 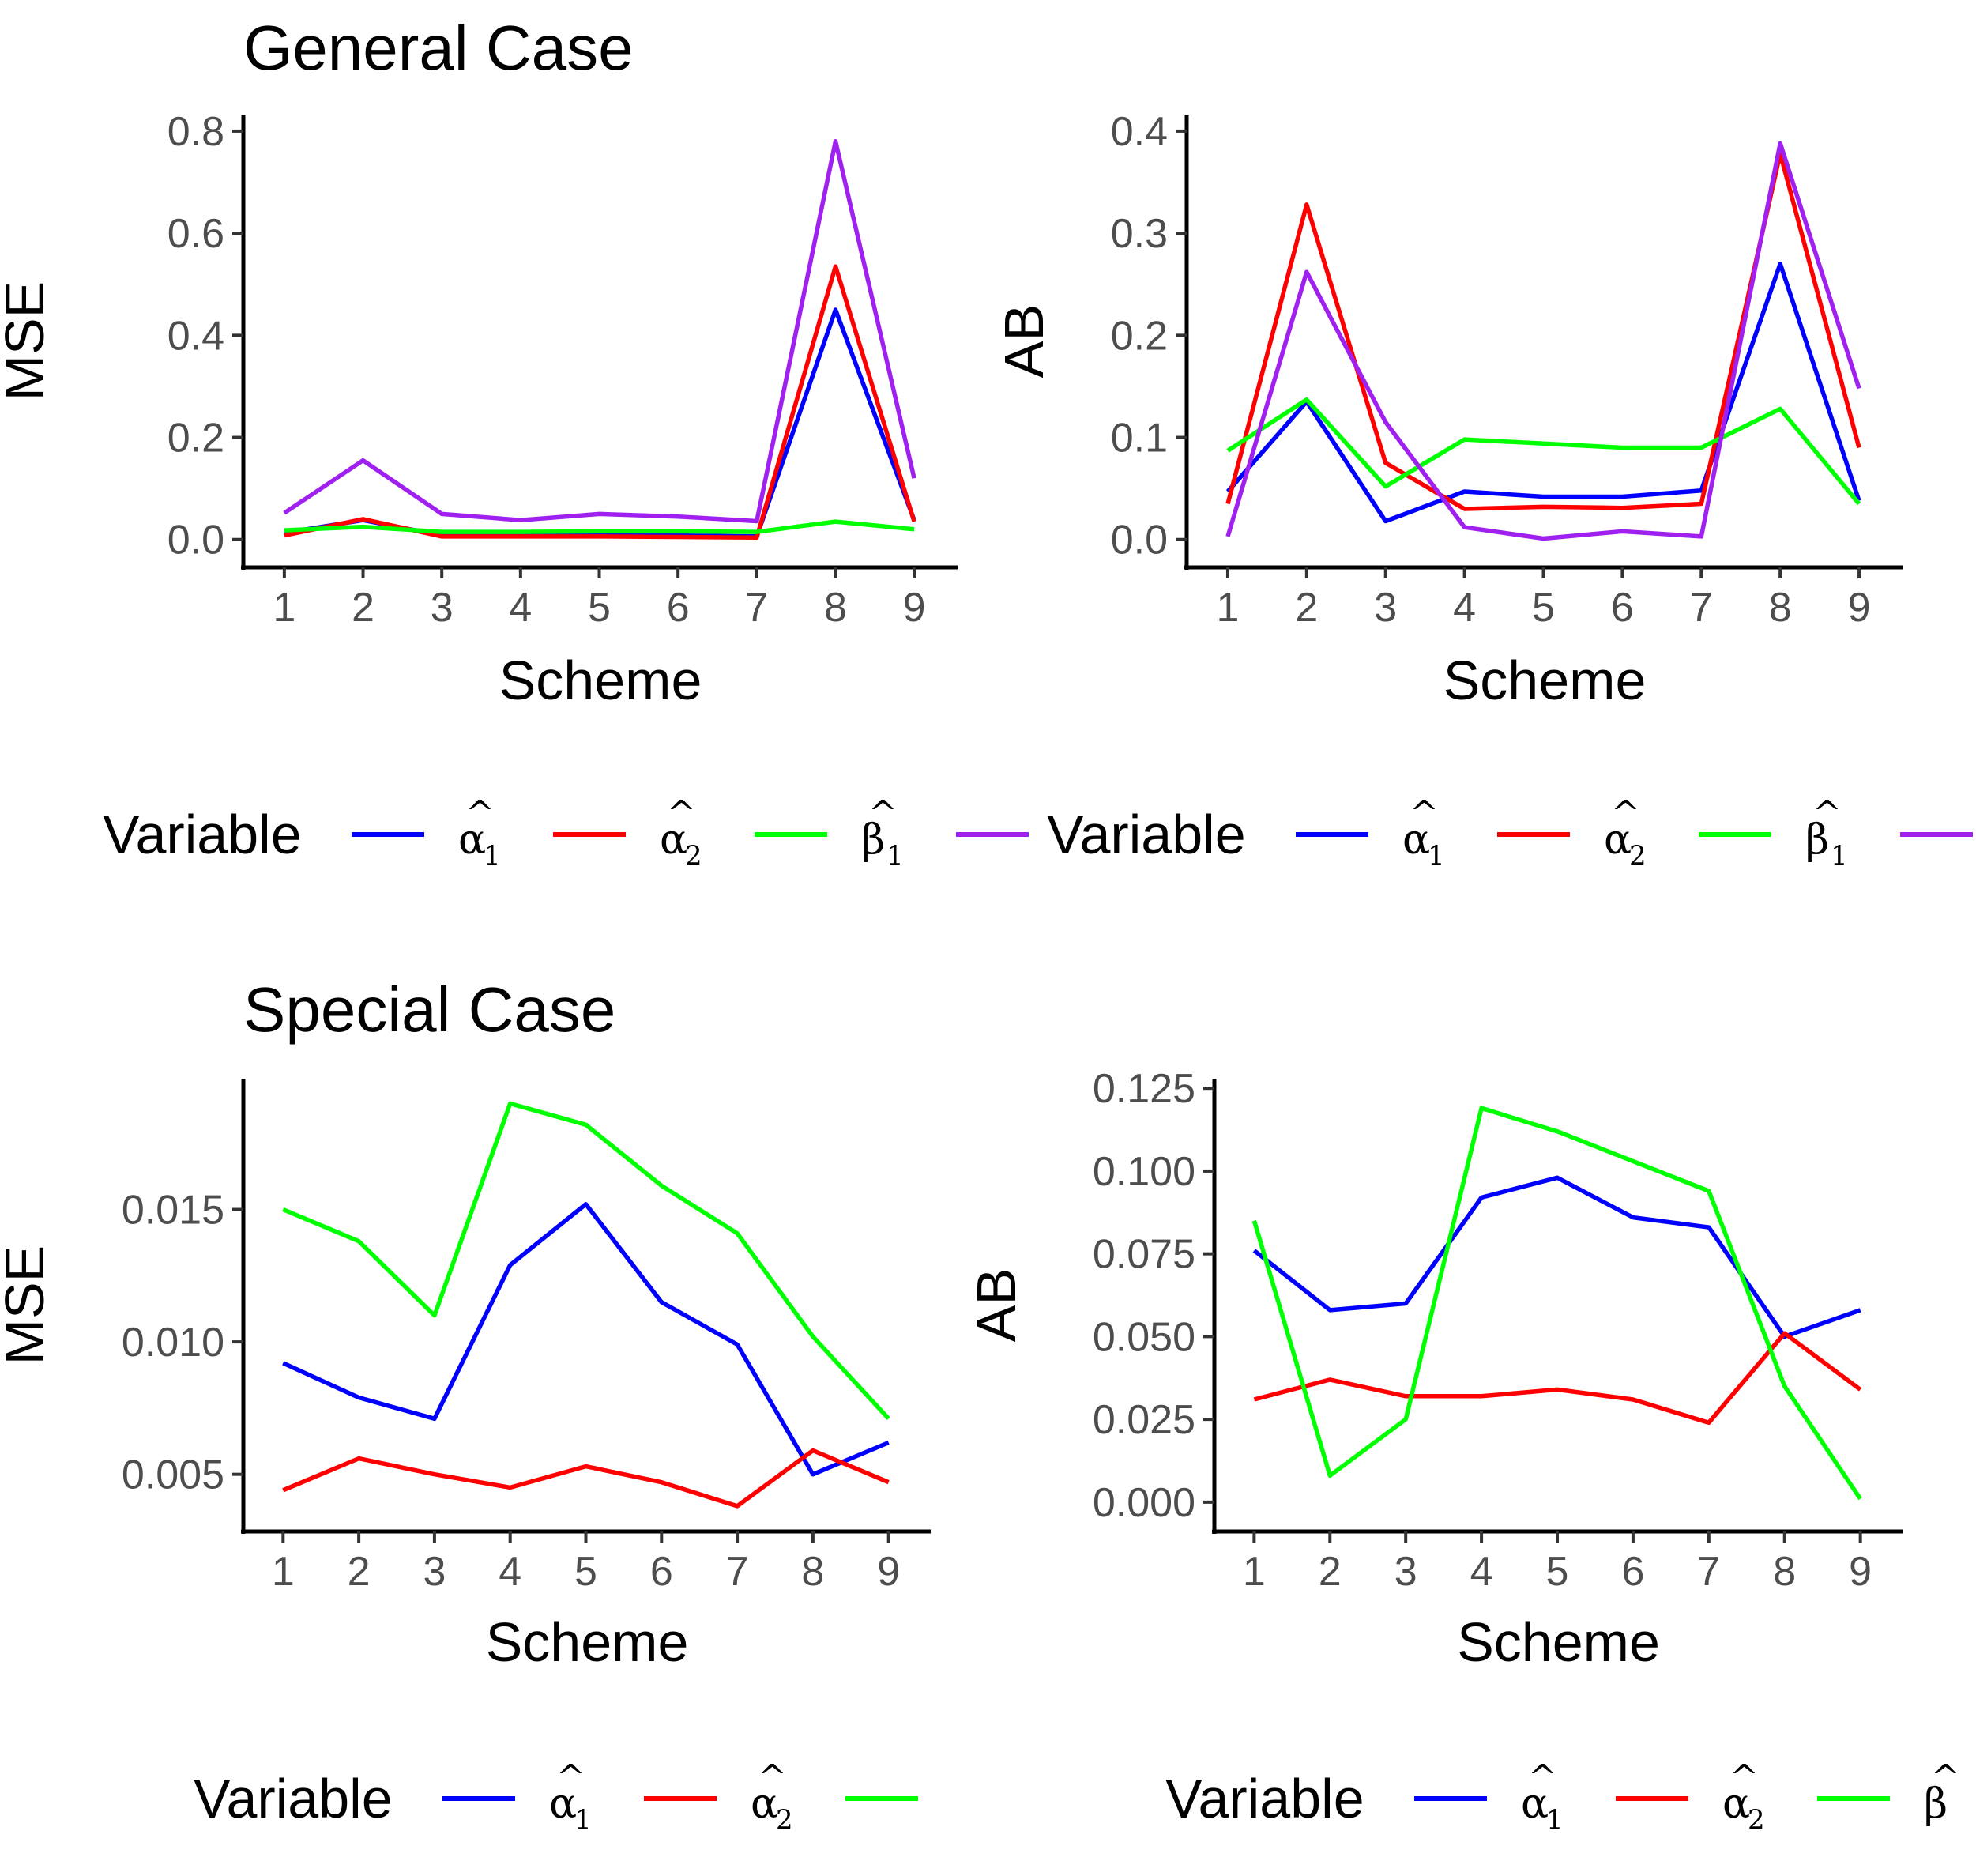 What do you see at coordinates (195, 132) in the screenshot?
I see `y-tick-label: 0.8` at bounding box center [195, 132].